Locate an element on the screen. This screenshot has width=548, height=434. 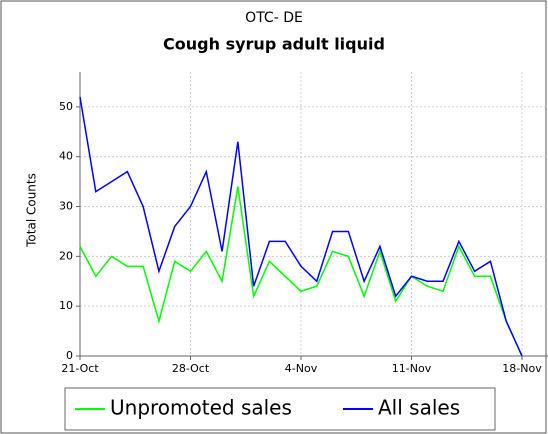
y-tick-label: 0 is located at coordinates (69, 355).